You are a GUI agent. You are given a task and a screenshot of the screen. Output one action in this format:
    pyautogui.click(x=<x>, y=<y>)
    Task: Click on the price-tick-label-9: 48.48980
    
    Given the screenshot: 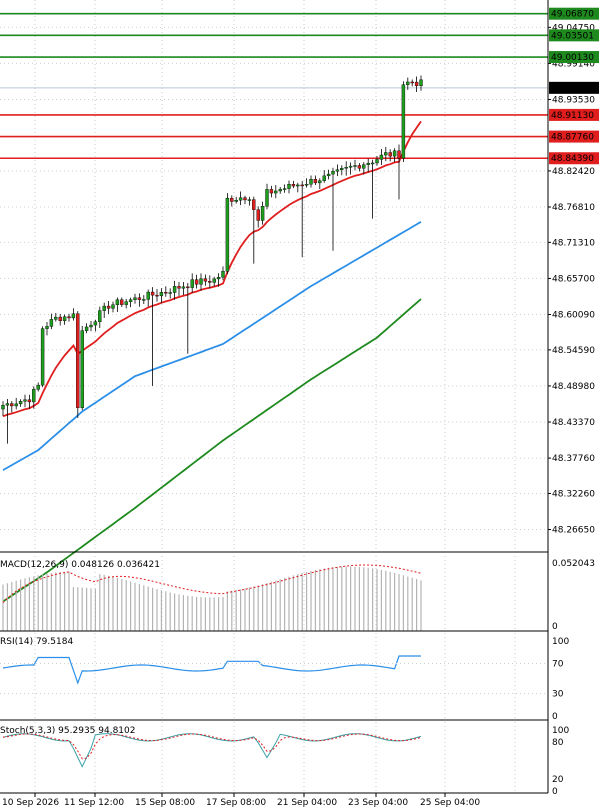 What is the action you would take?
    pyautogui.click(x=573, y=387)
    